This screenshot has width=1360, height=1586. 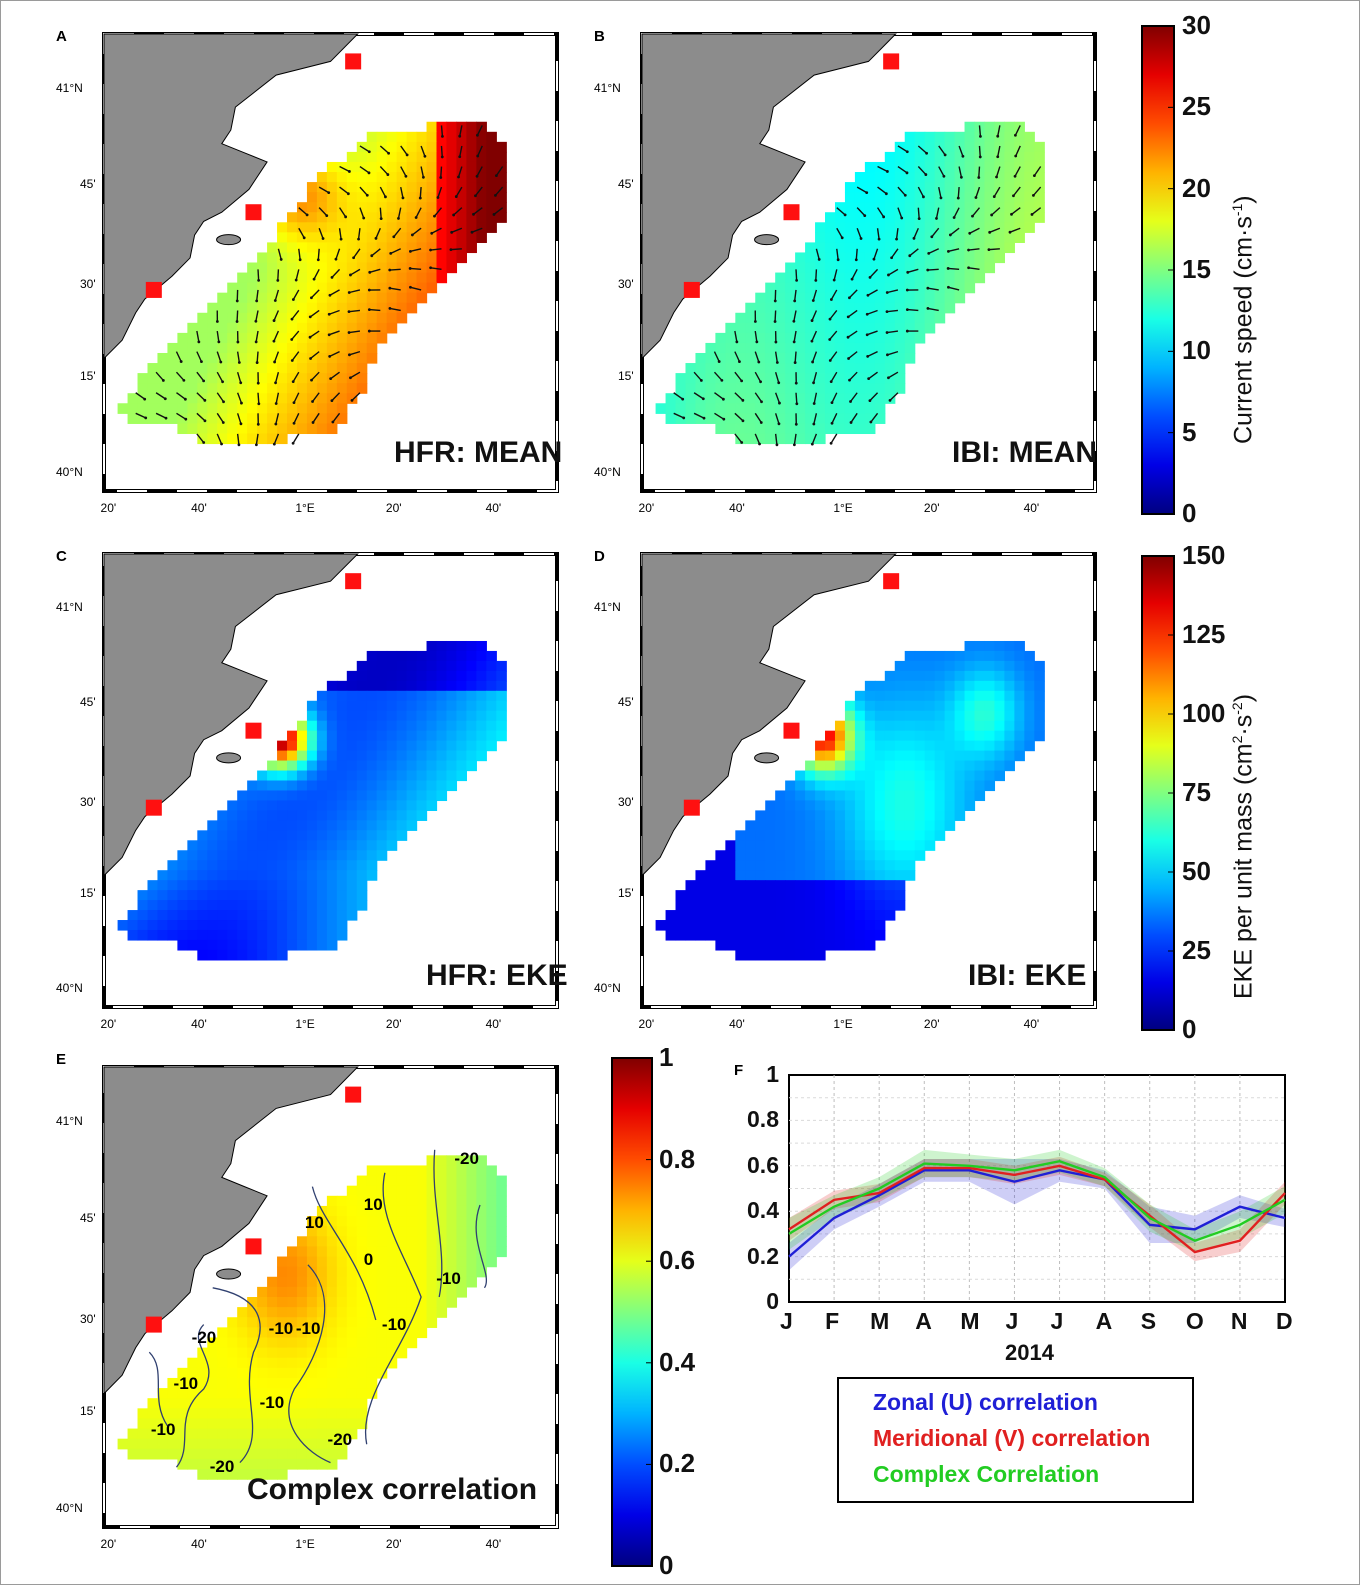 I want to click on y-tick-label: 1, so click(x=772, y=1074).